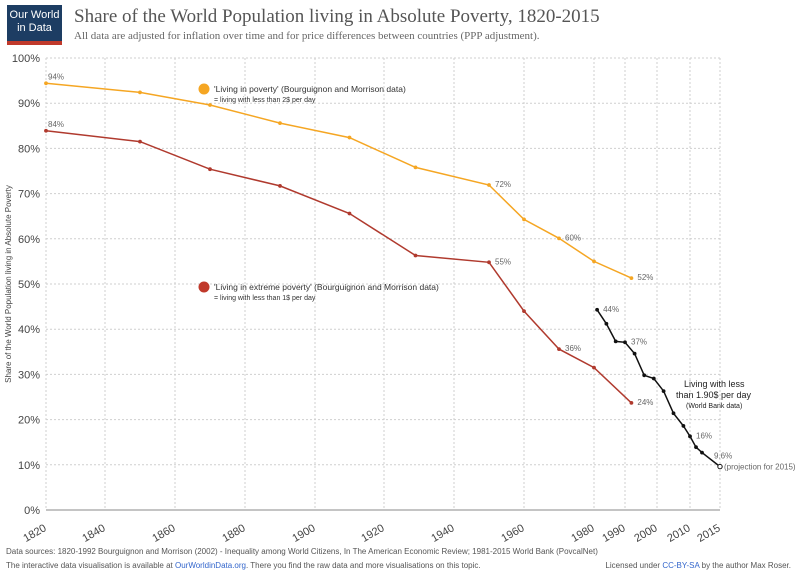  Describe the element at coordinates (303, 533) in the screenshot. I see `x-tick-label: 1900` at that location.